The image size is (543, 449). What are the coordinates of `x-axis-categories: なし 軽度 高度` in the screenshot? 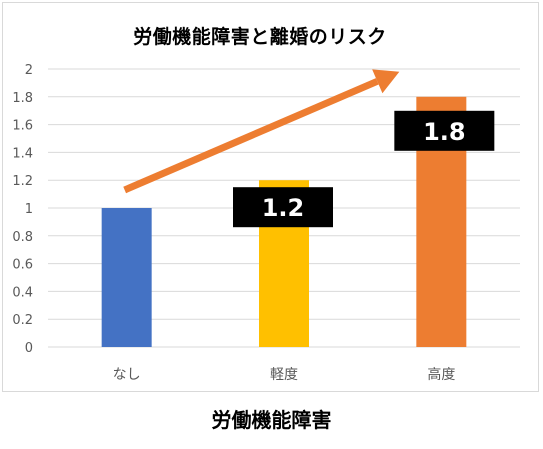 It's located at (284, 374).